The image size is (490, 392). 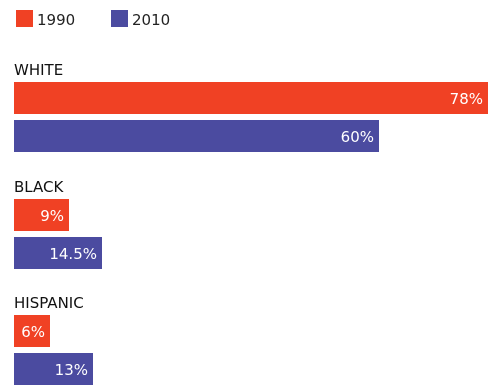 What do you see at coordinates (56, 20) in the screenshot?
I see `legend-label-1990: 1990` at bounding box center [56, 20].